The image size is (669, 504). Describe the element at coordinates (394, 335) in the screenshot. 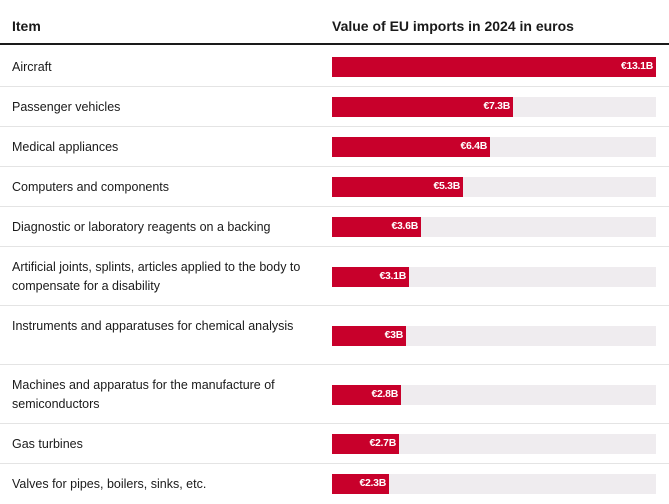

I see `value-label: €3B` at that location.